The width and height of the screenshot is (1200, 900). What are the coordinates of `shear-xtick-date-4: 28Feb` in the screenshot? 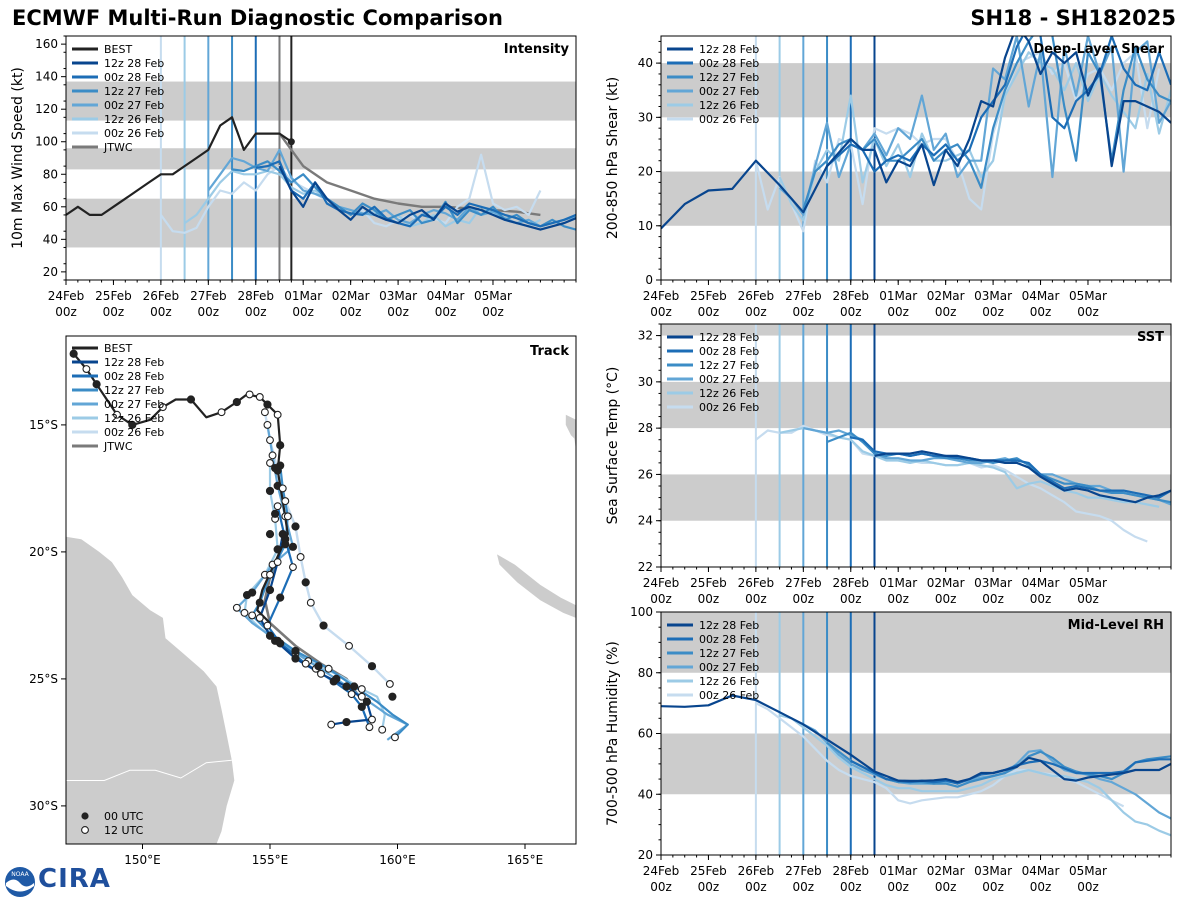 It's located at (851, 296).